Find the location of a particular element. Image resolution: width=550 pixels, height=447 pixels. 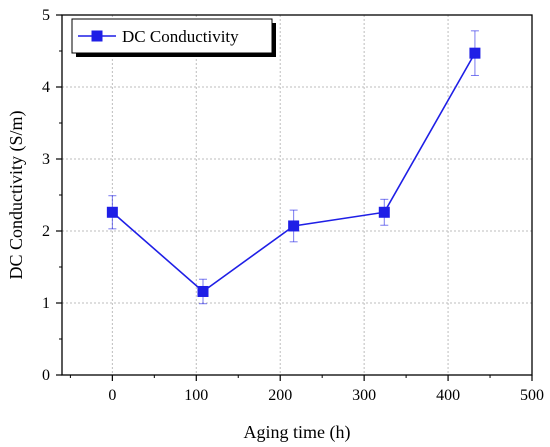

x-tick-label: 100 is located at coordinates (196, 395).